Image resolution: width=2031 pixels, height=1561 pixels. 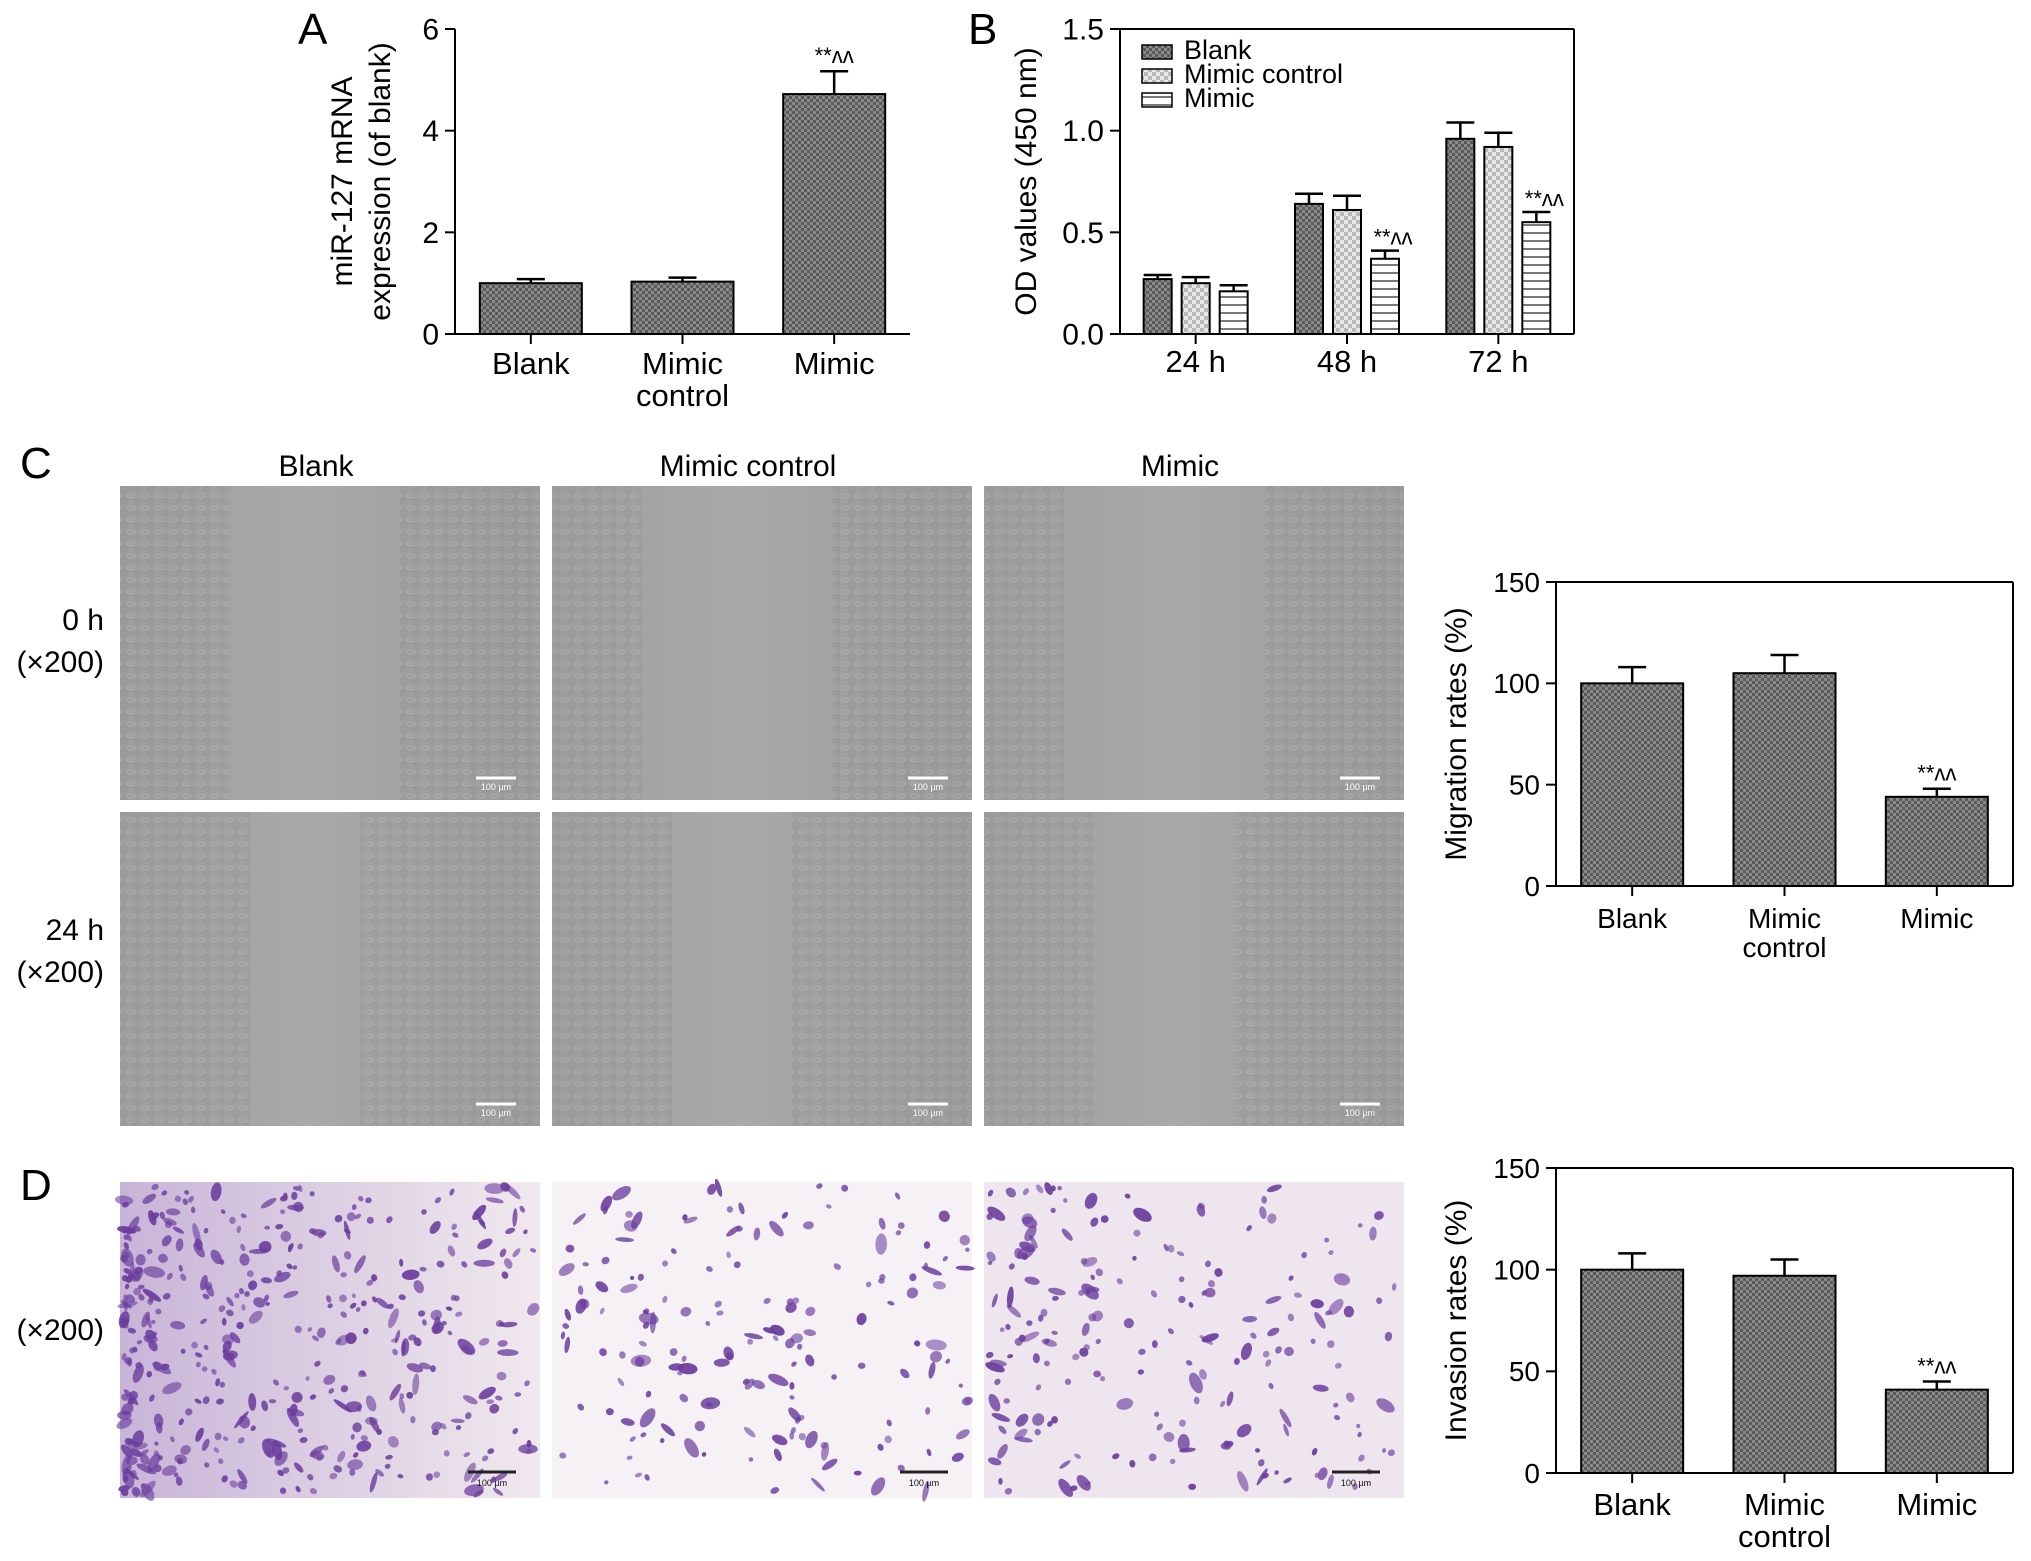 I want to click on y-tick-label: 0.0, so click(x=1083, y=335).